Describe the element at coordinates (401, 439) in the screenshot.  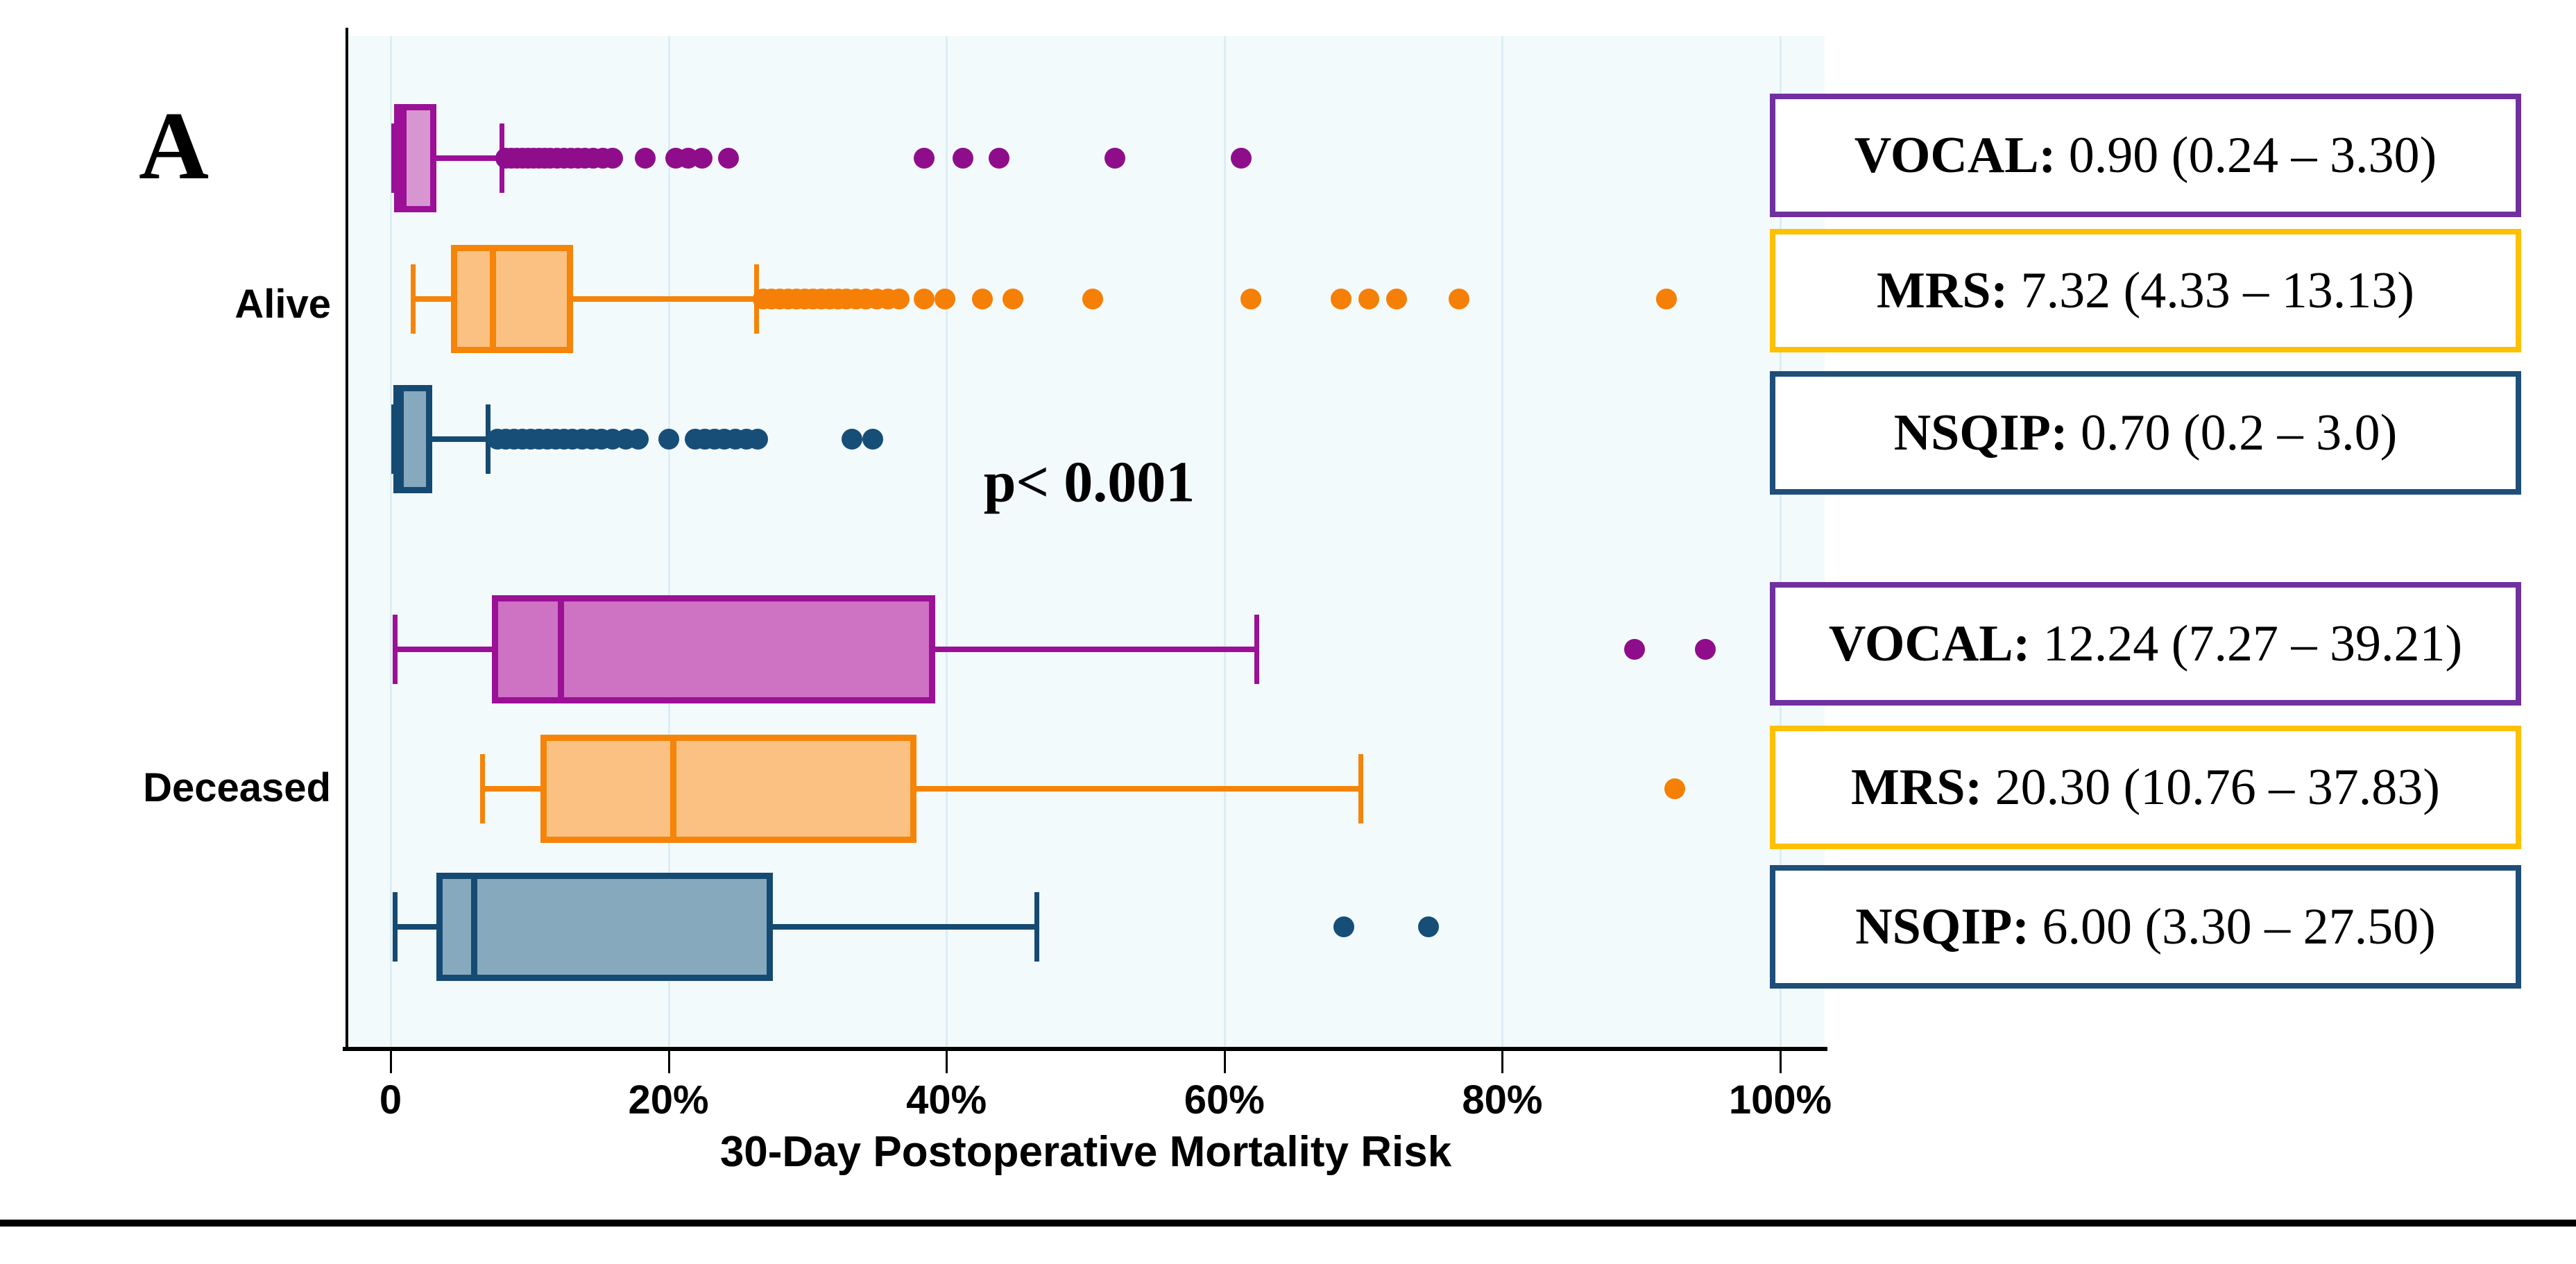
I see `median-line-nsqip-alive` at that location.